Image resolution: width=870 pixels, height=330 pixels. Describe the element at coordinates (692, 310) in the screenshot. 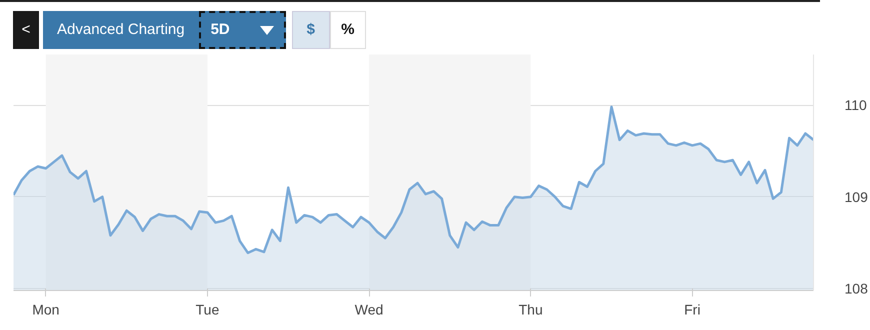

I see `x-tick-label: Fri` at that location.